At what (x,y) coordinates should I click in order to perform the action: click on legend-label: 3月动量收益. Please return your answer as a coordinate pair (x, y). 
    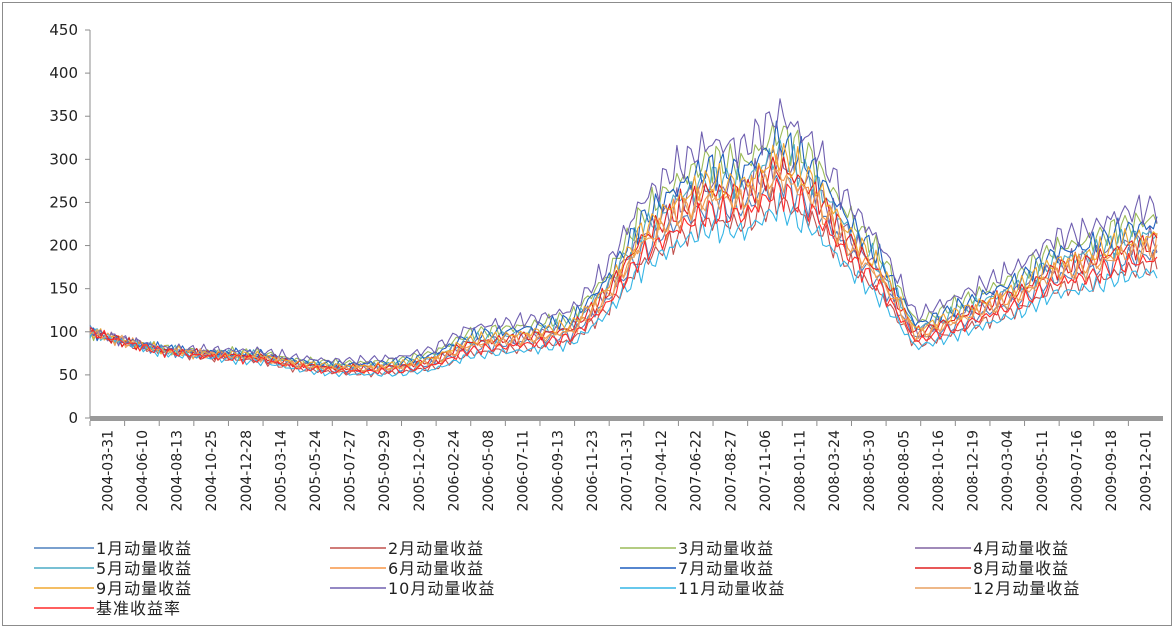
    Looking at the image, I should click on (726, 548).